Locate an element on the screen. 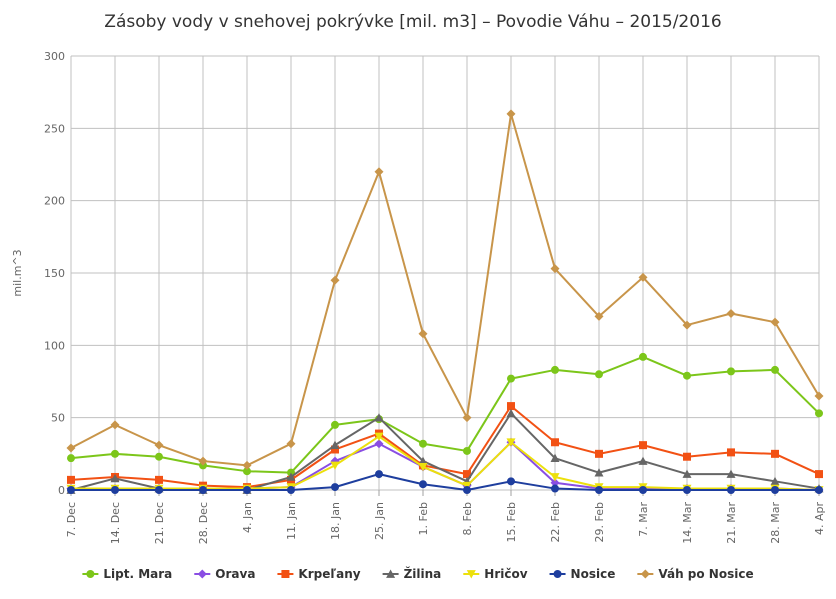 This screenshot has height=599, width=836. x-tick-label: 14. Dec is located at coordinates (115, 523).